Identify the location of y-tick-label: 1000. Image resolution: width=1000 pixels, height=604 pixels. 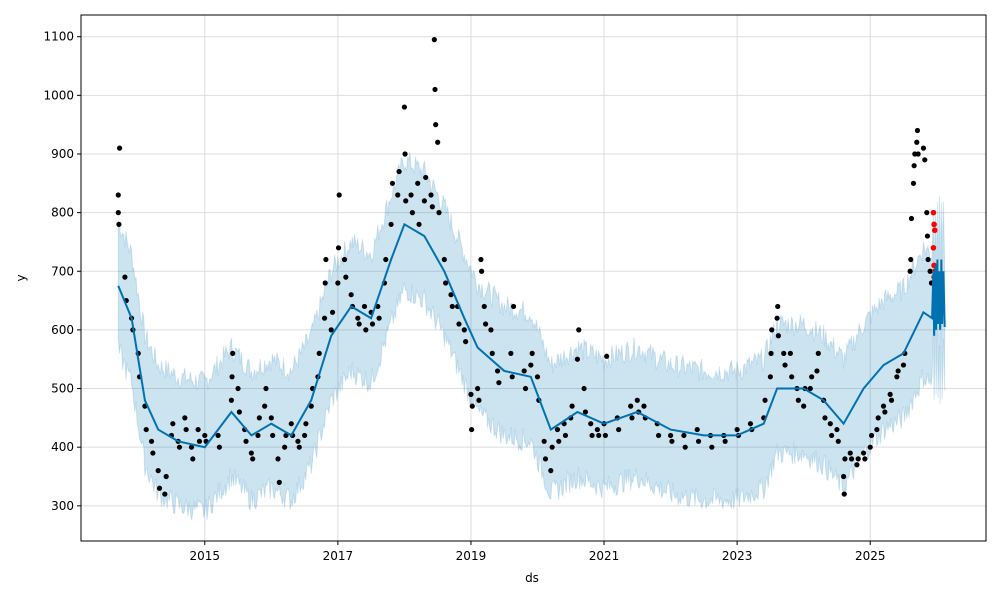
(58, 95).